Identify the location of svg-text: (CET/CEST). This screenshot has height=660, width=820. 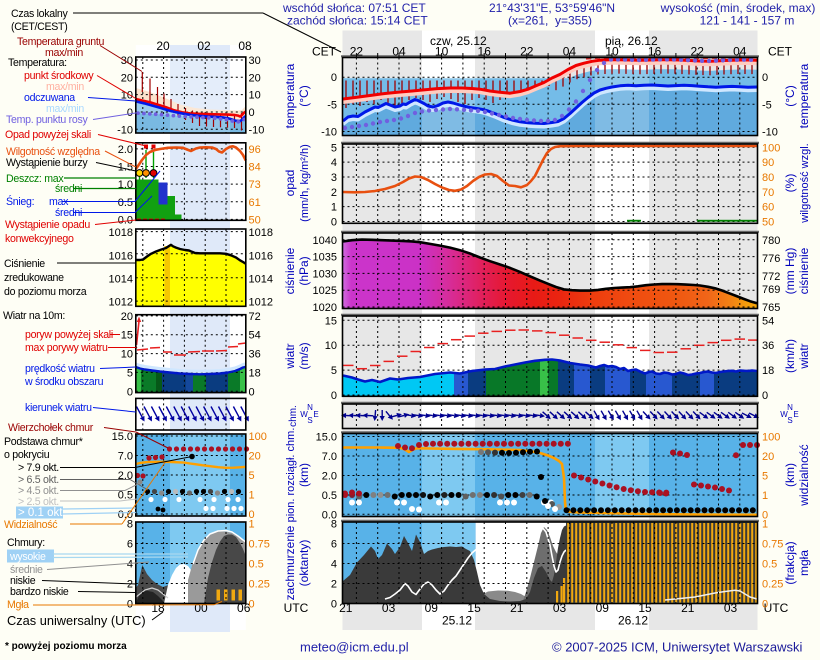
(39, 27).